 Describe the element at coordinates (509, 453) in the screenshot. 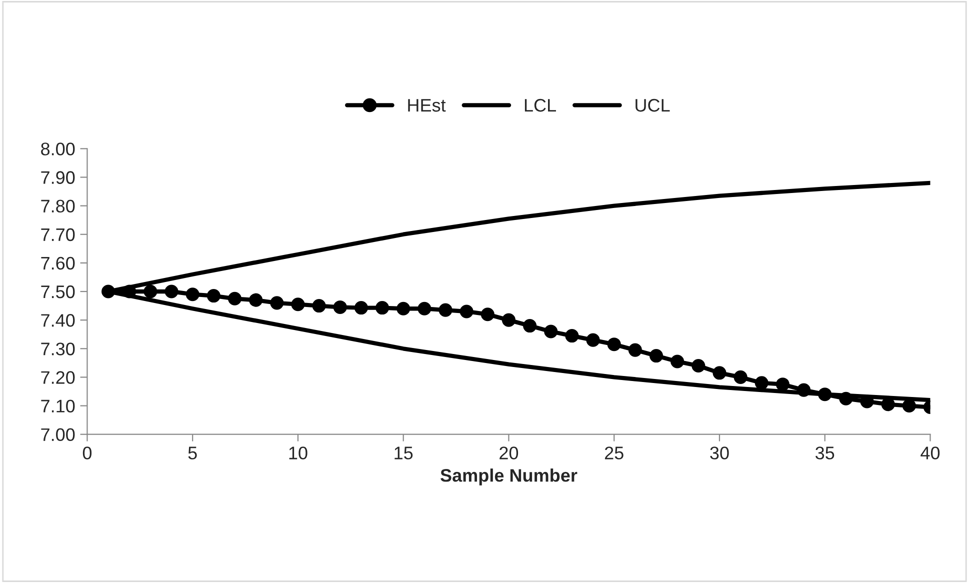

I see `x-tick-label: 20` at that location.